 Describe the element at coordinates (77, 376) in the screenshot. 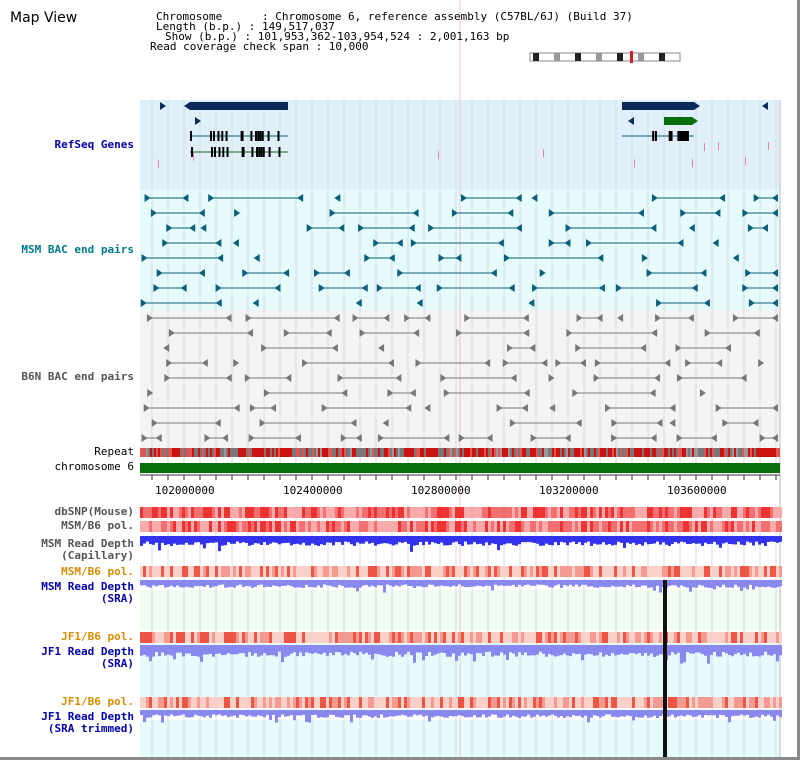

I see `track-label-b6n-bac: B6N BAC end pairs` at that location.